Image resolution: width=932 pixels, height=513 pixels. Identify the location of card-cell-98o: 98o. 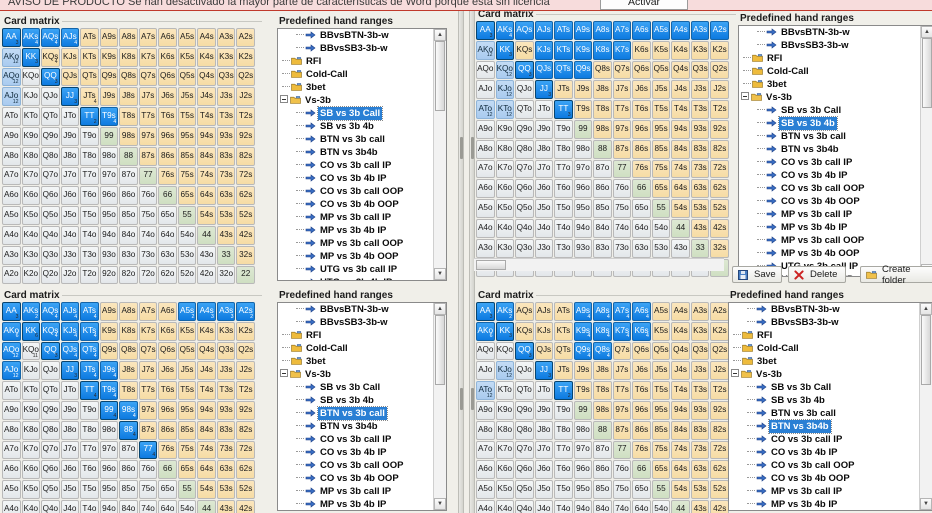
(583, 149).